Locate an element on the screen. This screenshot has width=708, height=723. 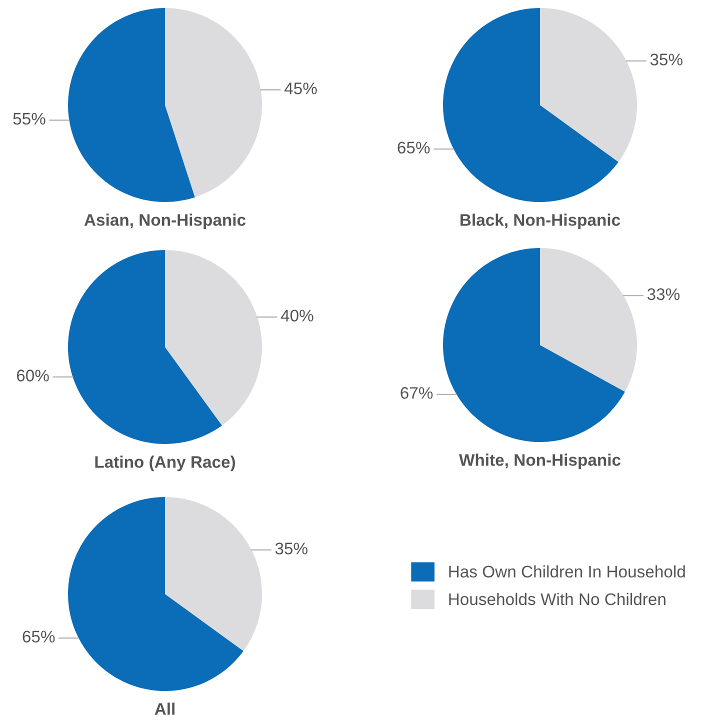
data-label: 45% is located at coordinates (300, 88).